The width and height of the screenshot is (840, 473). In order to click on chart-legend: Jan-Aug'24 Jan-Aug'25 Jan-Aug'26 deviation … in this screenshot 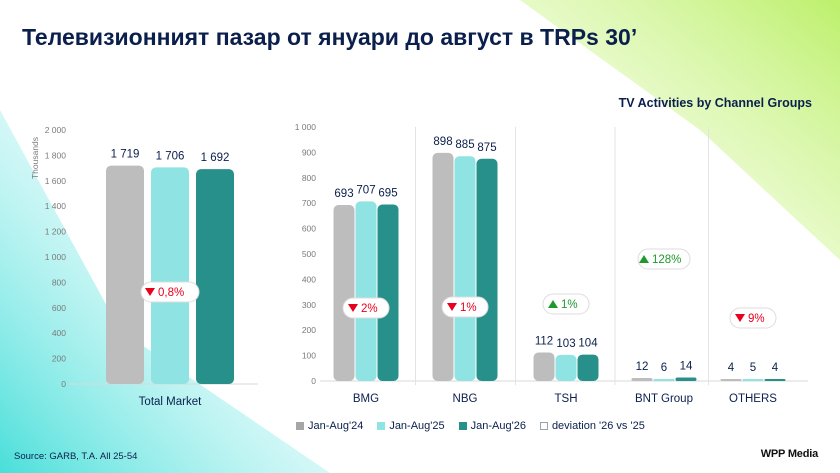, I will do `click(470, 426)`.